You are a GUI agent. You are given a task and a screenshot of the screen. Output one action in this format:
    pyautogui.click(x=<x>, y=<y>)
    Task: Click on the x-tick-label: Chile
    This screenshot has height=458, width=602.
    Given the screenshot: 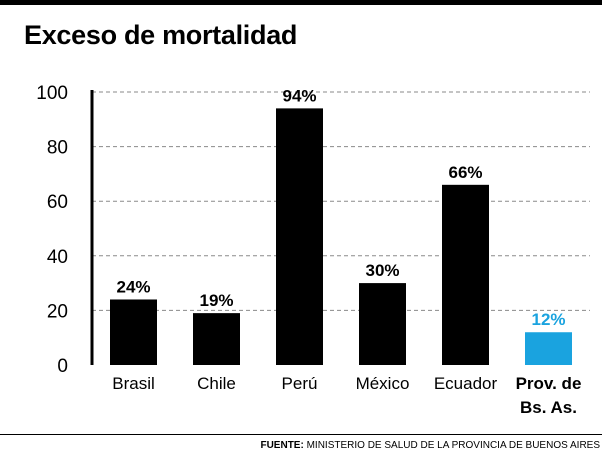 What is the action you would take?
    pyautogui.click(x=216, y=383)
    